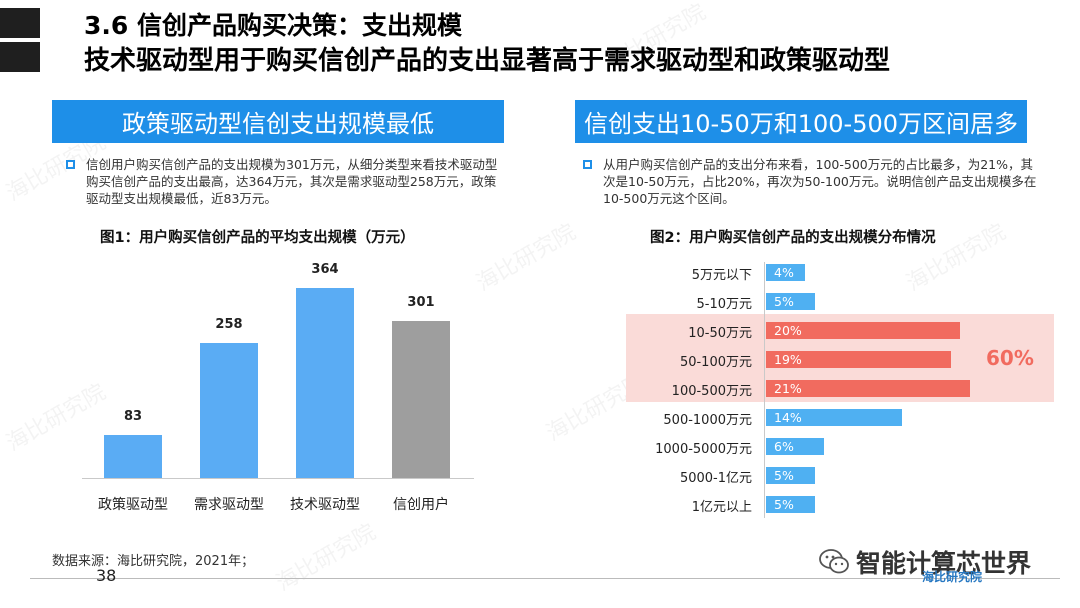 This screenshot has width=1080, height=608. Describe the element at coordinates (715, 362) in the screenshot. I see `figure2-category-label: 50-100万元` at that location.